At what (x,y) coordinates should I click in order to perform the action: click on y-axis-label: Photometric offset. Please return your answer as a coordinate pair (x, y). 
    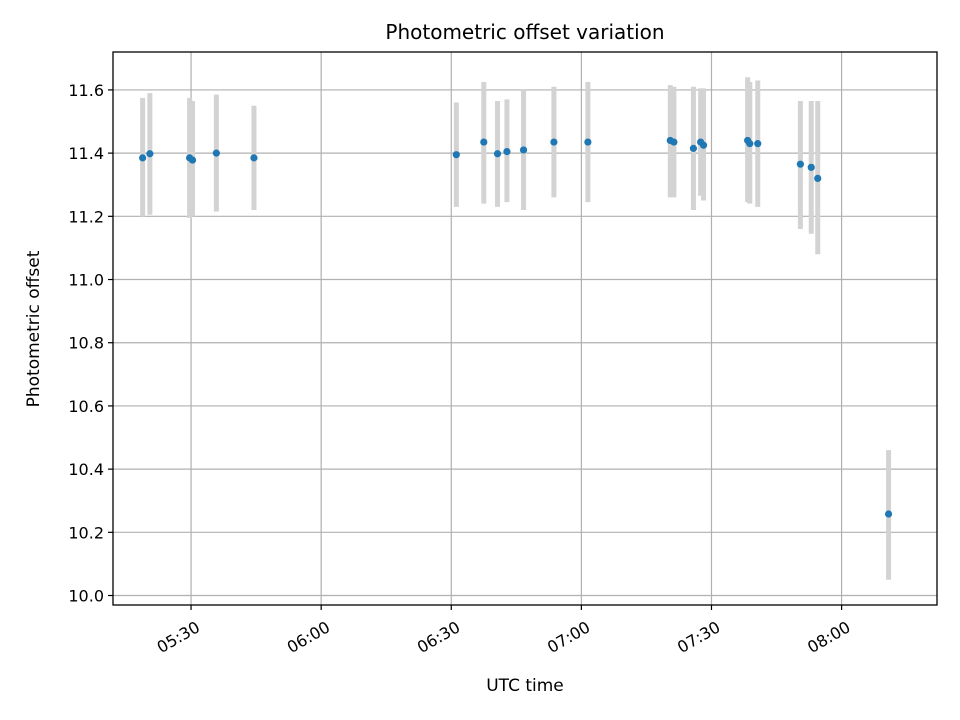
    Looking at the image, I should click on (34, 328).